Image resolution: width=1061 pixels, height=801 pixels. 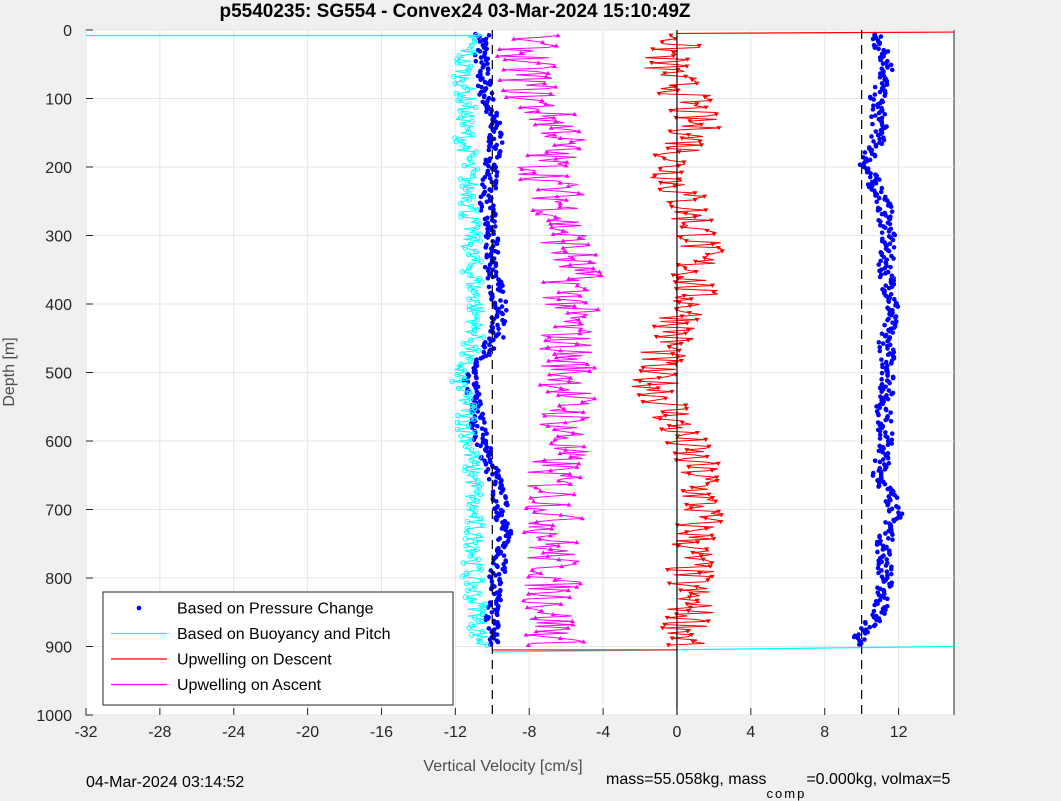 I want to click on y-tick-label: 0, so click(x=67, y=31).